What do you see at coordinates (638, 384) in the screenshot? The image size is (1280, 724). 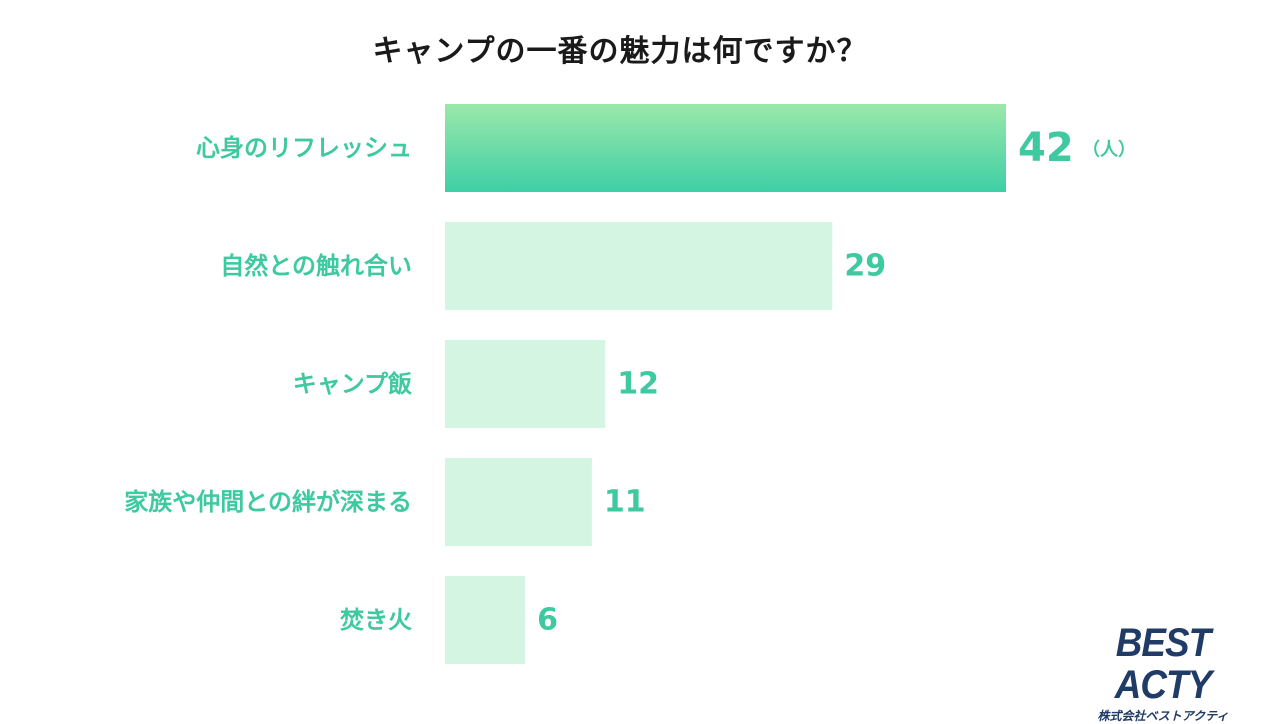 I see `value-label-2: 12` at bounding box center [638, 384].